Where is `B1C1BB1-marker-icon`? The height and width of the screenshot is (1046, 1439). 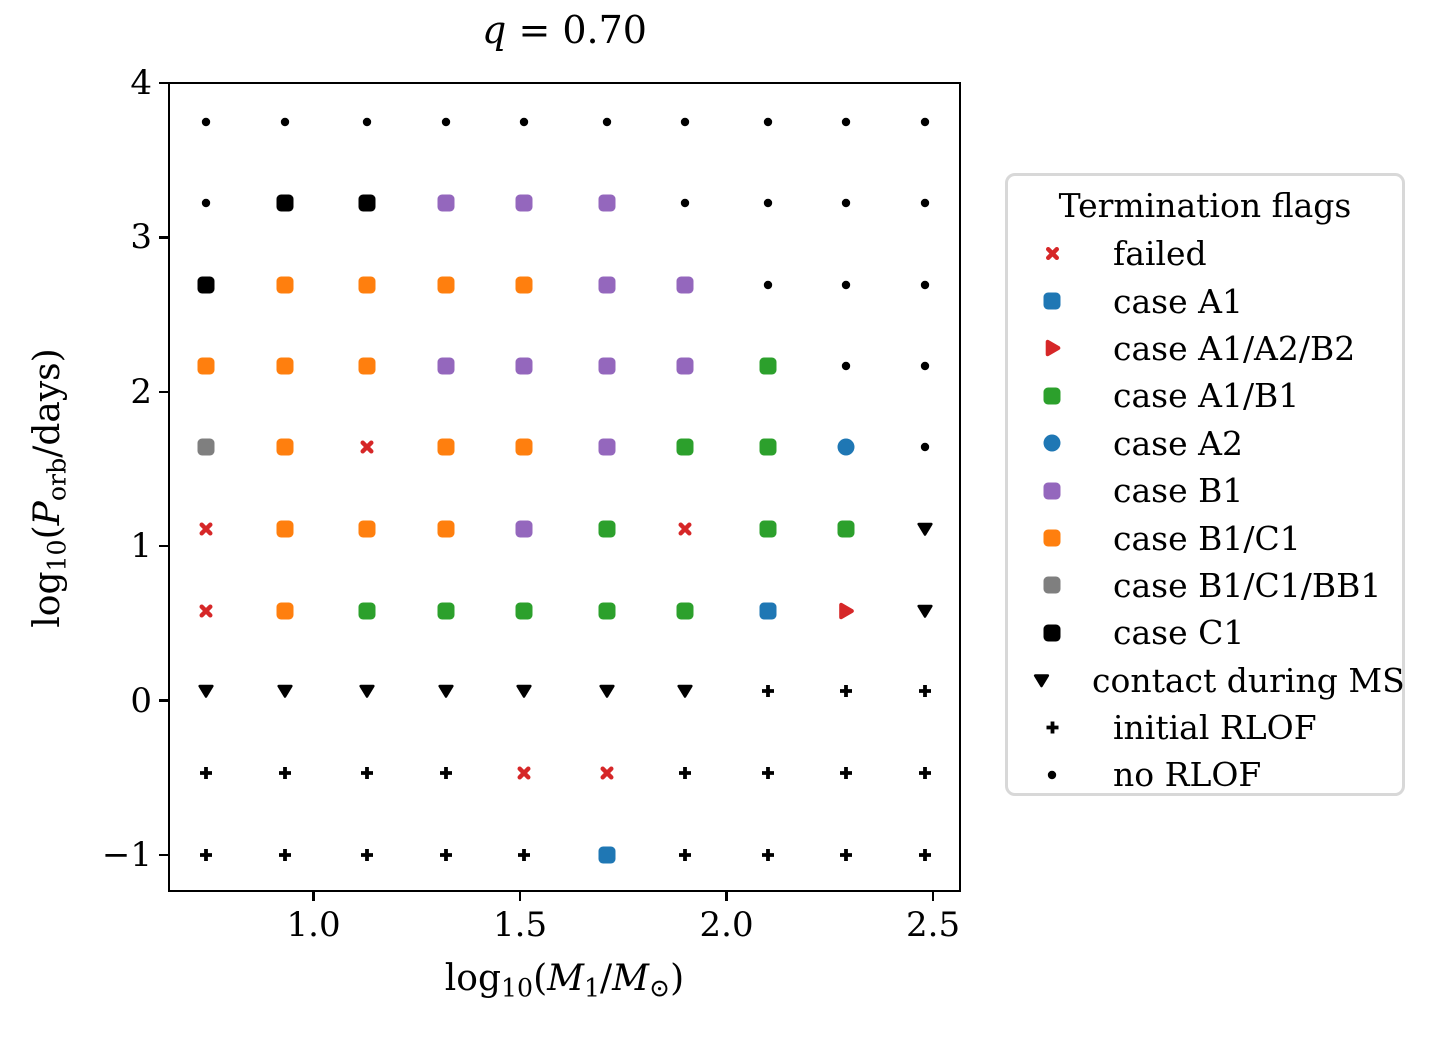 B1C1BB1-marker-icon is located at coordinates (1052, 585).